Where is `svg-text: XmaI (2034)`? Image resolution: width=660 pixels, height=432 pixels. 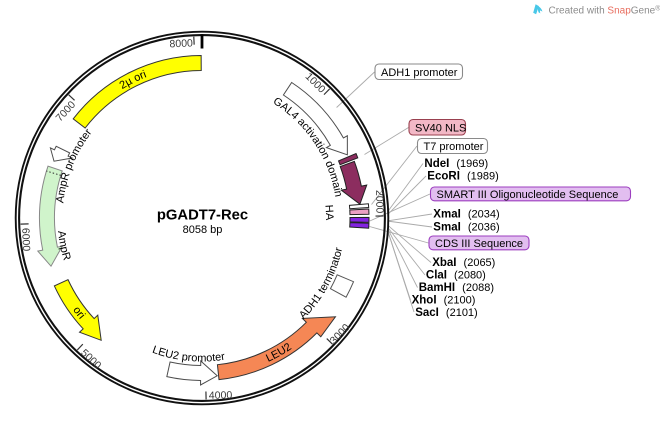 svg-text: XmaI (2034) is located at coordinates (466, 215).